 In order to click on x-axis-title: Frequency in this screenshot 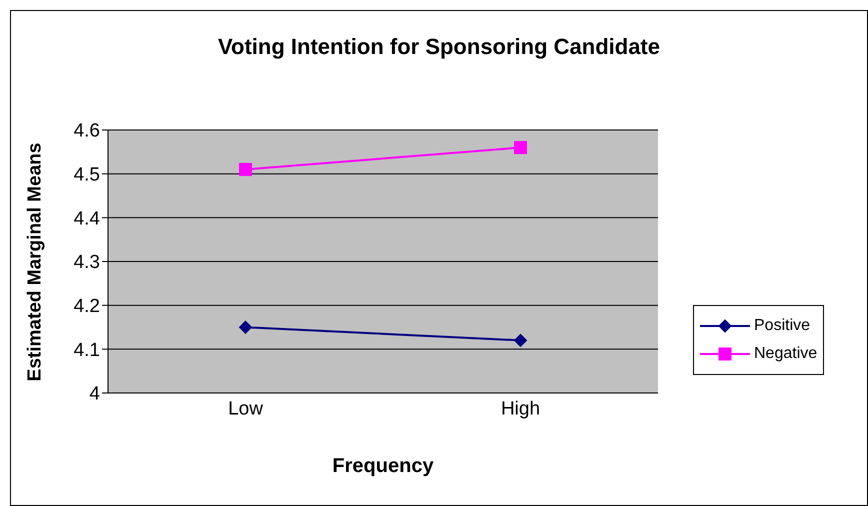, I will do `click(383, 466)`.